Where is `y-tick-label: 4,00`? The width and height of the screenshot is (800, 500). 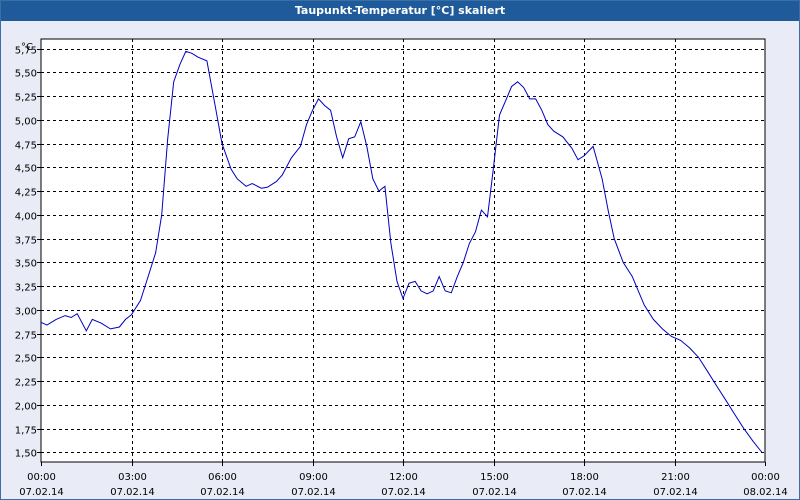
y-tick-label: 4,00 is located at coordinates (26, 217).